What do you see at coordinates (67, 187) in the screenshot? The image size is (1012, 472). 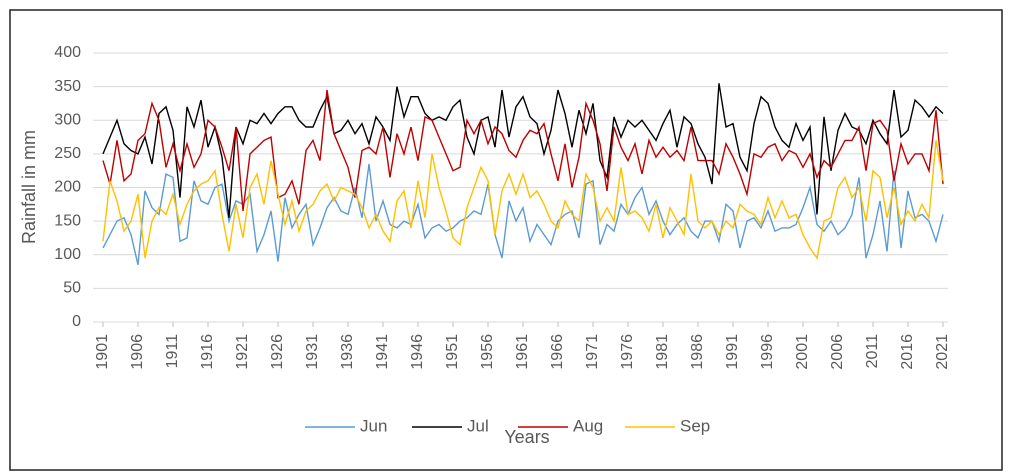 I see `y-tick-label: 200` at bounding box center [67, 187].